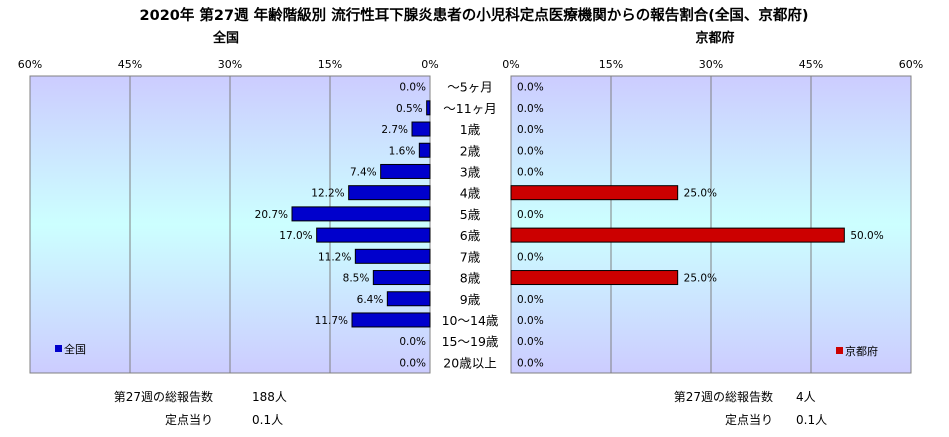 The width and height of the screenshot is (949, 437). What do you see at coordinates (269, 397) in the screenshot?
I see `footer-left-total-value: 188人` at bounding box center [269, 397].